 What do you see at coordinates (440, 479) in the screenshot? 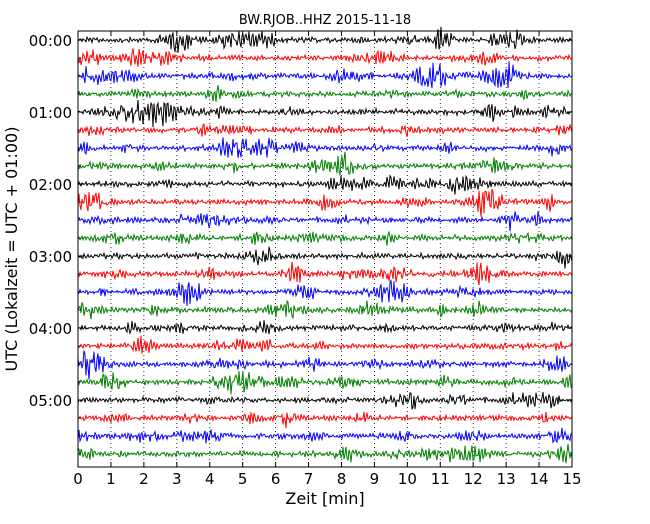
I see `x-tick-label-11: 11` at bounding box center [440, 479].